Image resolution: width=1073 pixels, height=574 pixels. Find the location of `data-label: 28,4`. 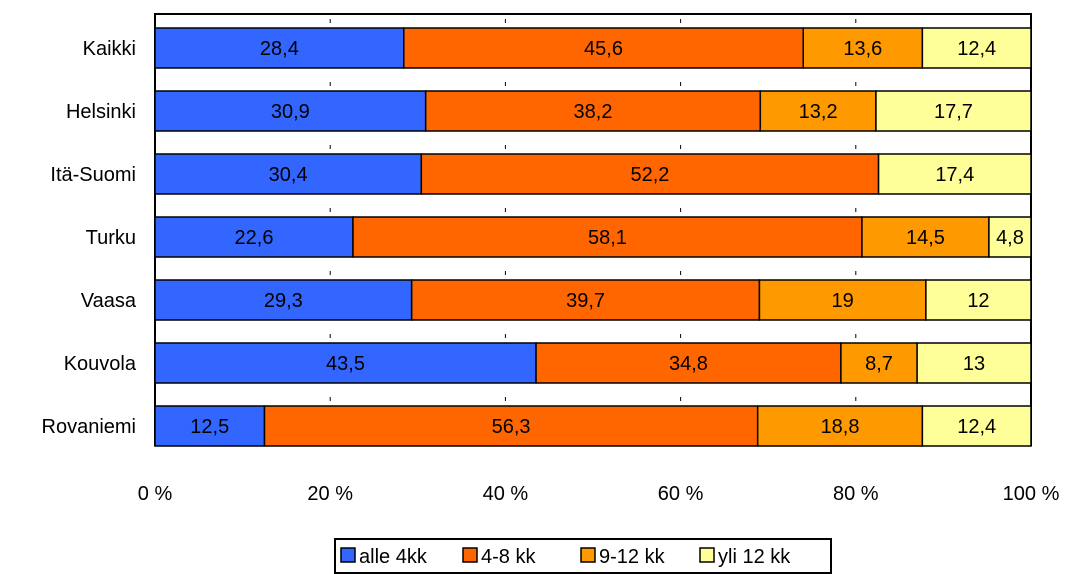

data-label: 28,4 is located at coordinates (279, 49).